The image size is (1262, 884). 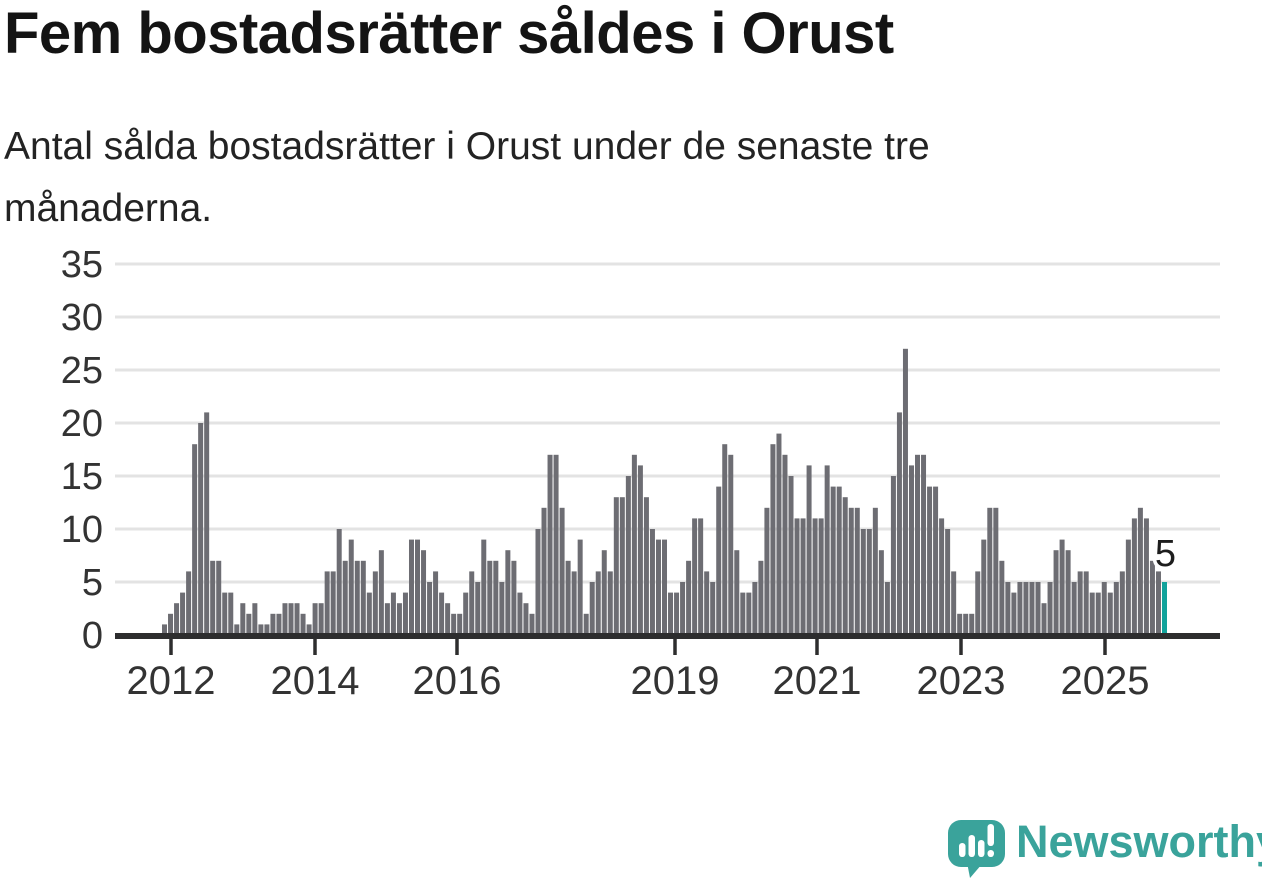 What do you see at coordinates (1164, 608) in the screenshot?
I see `highlighted-bar` at bounding box center [1164, 608].